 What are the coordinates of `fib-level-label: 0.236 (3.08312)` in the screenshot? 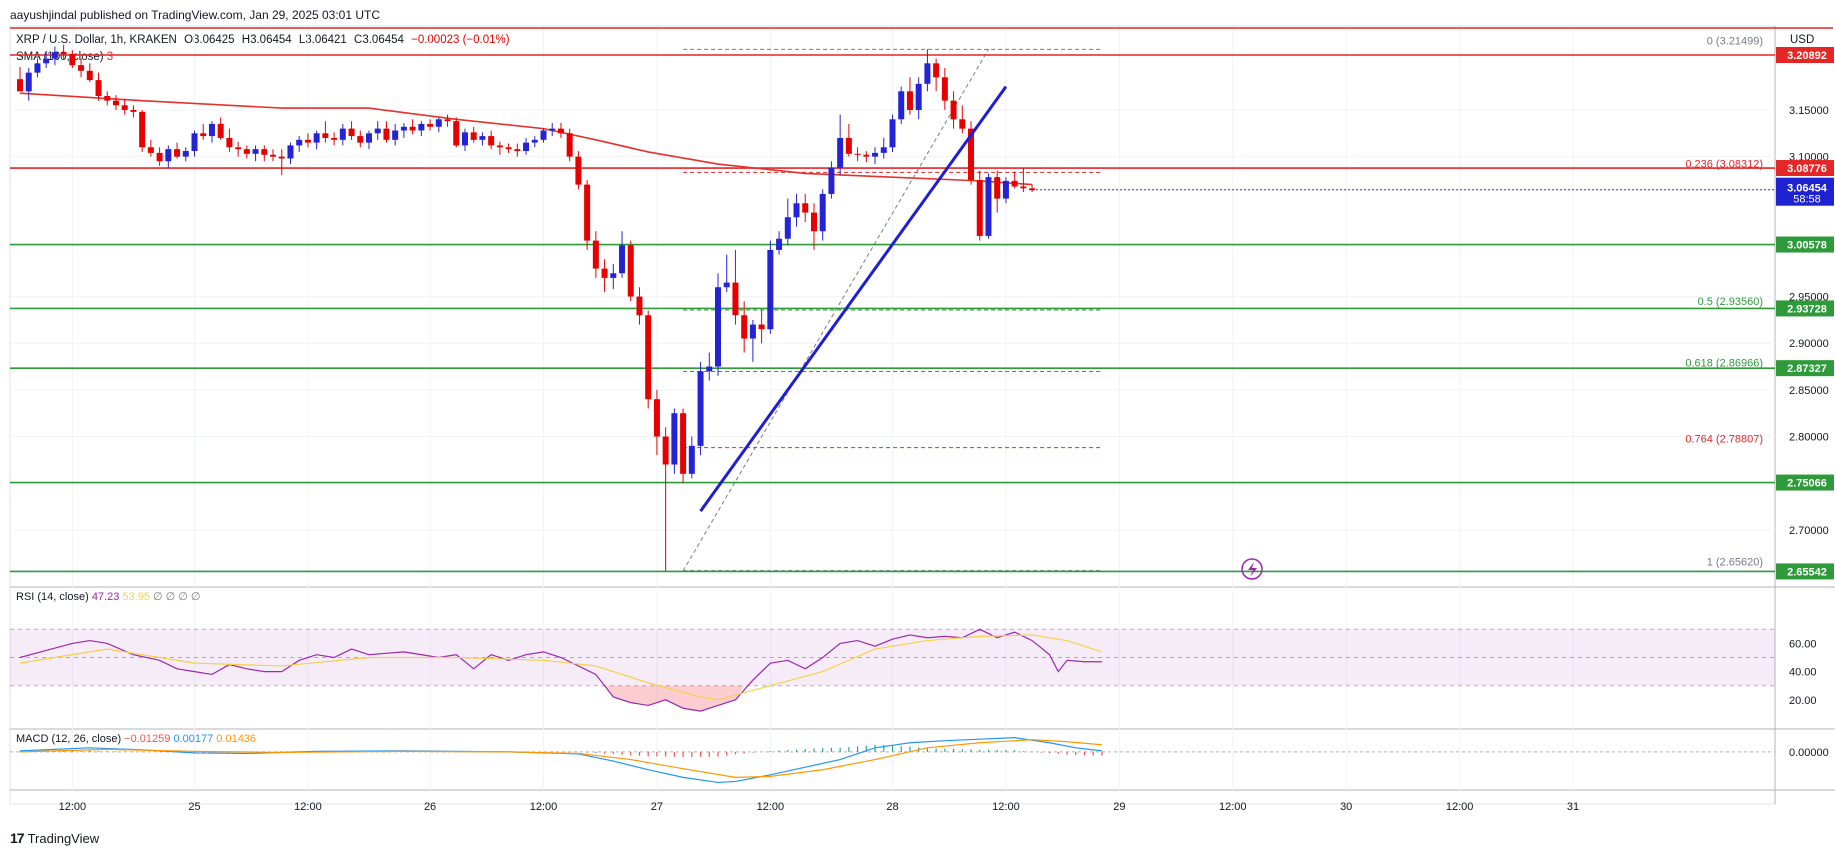 It's located at (1724, 164).